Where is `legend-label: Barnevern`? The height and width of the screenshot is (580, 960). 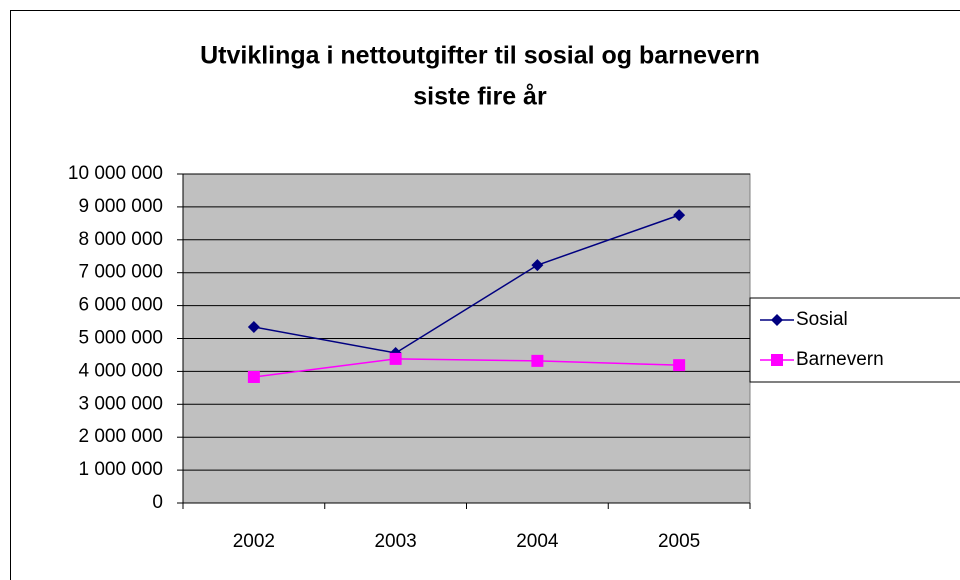
legend-label: Barnevern is located at coordinates (840, 359).